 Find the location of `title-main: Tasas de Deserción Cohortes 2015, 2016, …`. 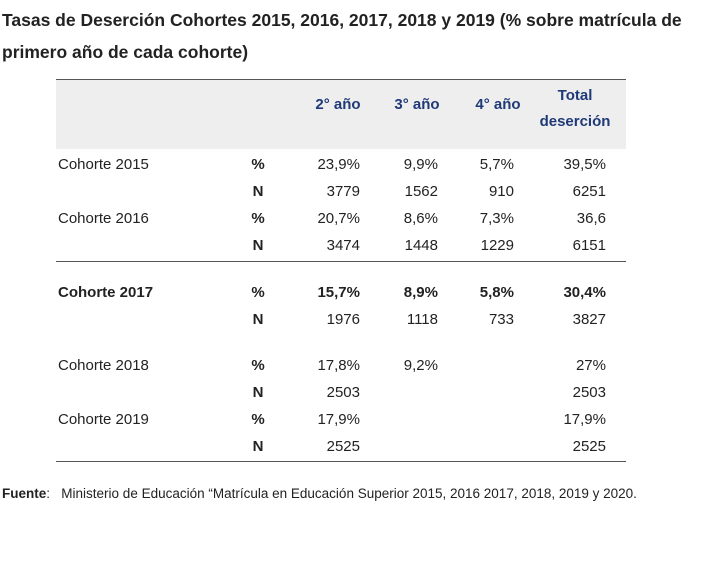

title-main: Tasas de Deserción Cohortes 2015, 2016, … is located at coordinates (248, 20).